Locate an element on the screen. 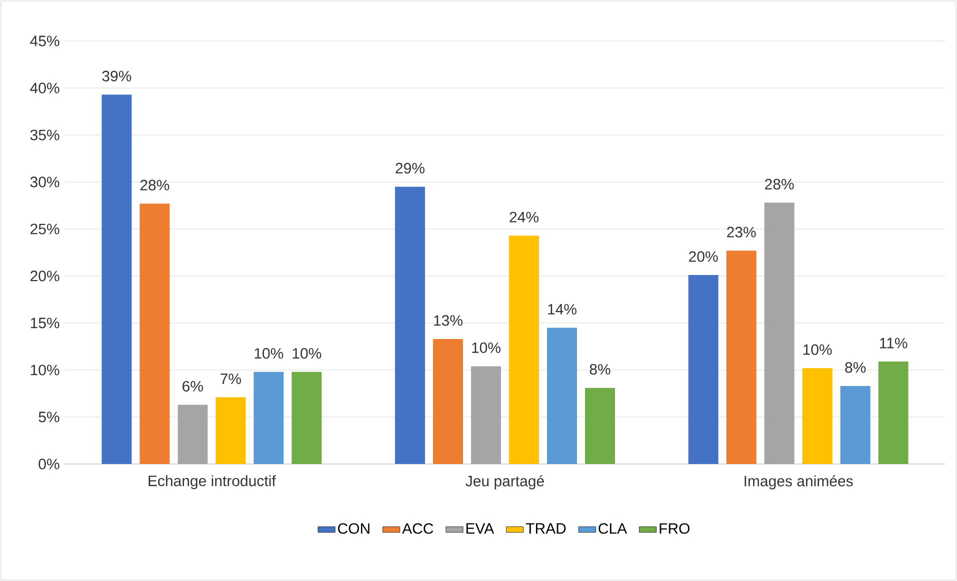 The image size is (957, 581). data-label: 39% is located at coordinates (117, 76).